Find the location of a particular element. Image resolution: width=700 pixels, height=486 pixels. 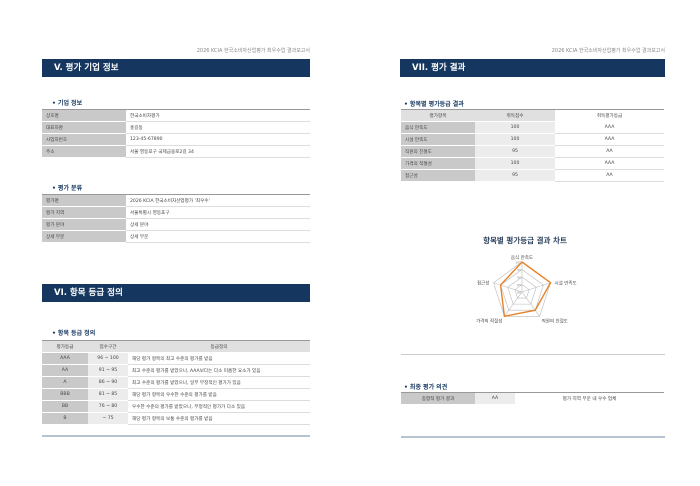

header-score: 취득점수 is located at coordinates (515, 115).